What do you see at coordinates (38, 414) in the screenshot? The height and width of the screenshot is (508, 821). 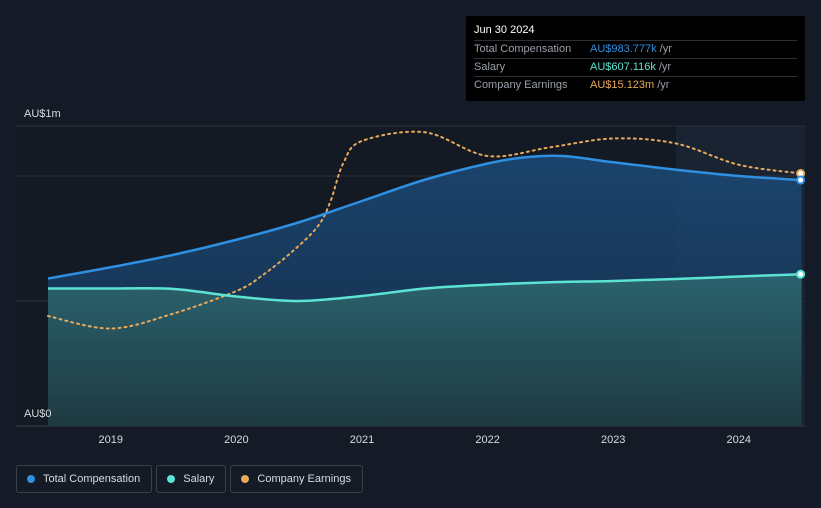 I see `y-axis-bottom-label: AU$0` at bounding box center [38, 414].